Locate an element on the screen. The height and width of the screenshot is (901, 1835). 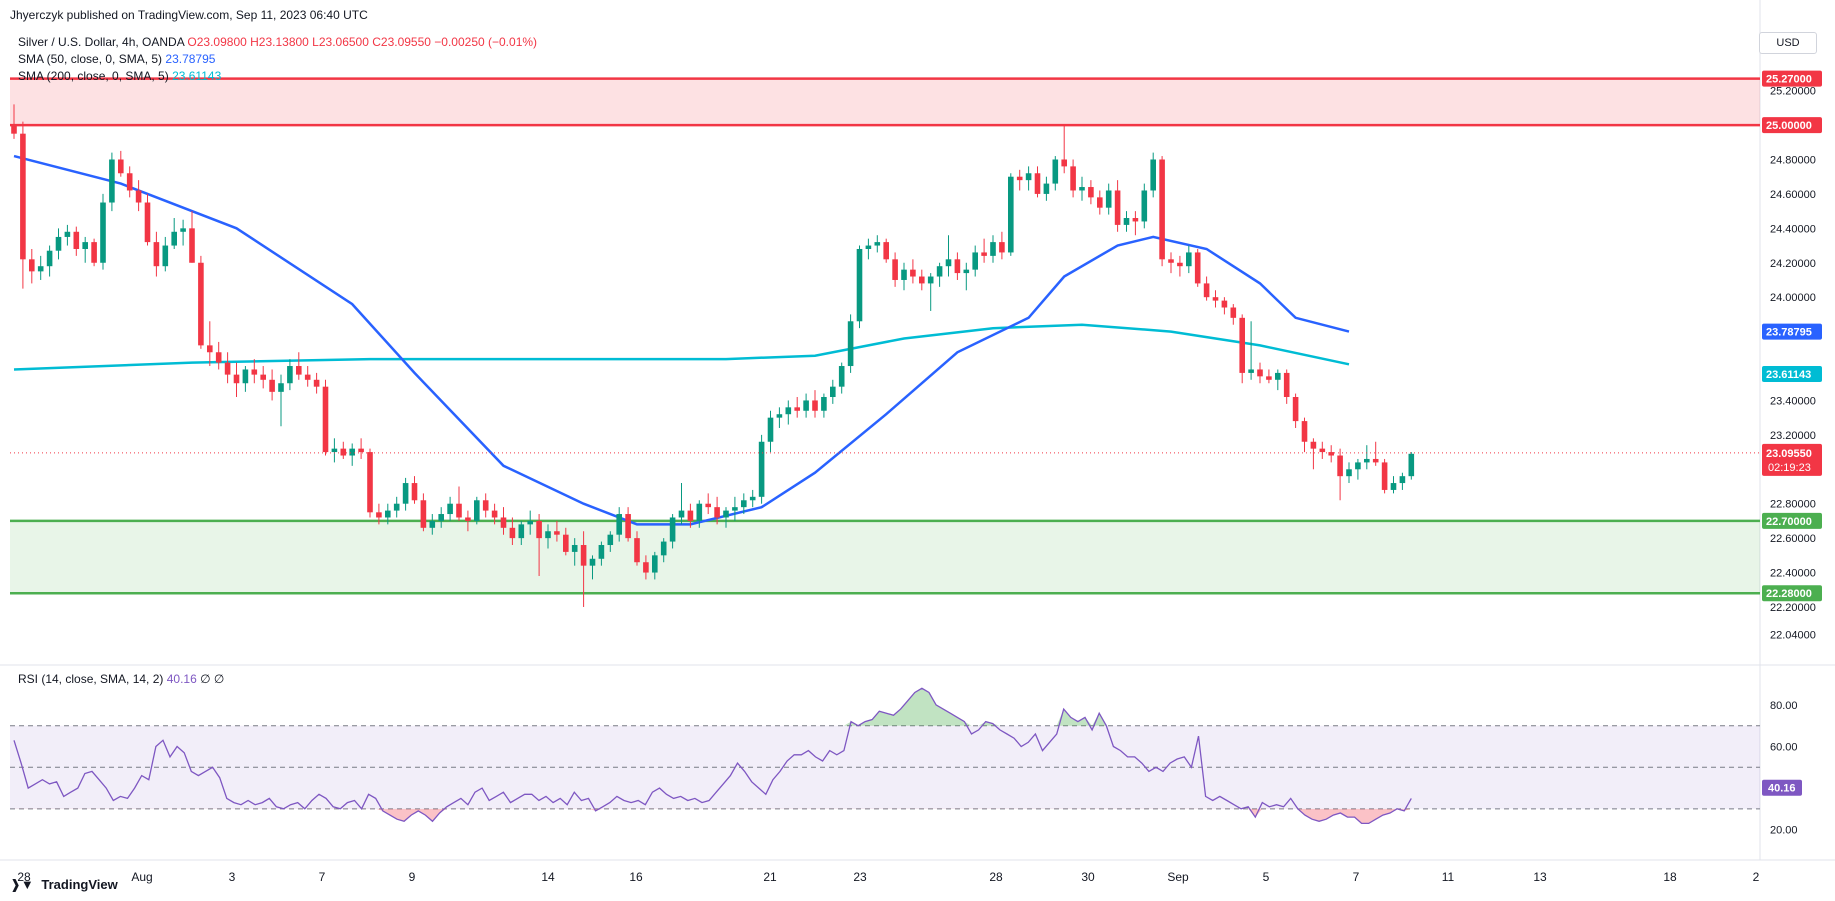
rsi-oversold-fill is located at coordinates (713, 816).